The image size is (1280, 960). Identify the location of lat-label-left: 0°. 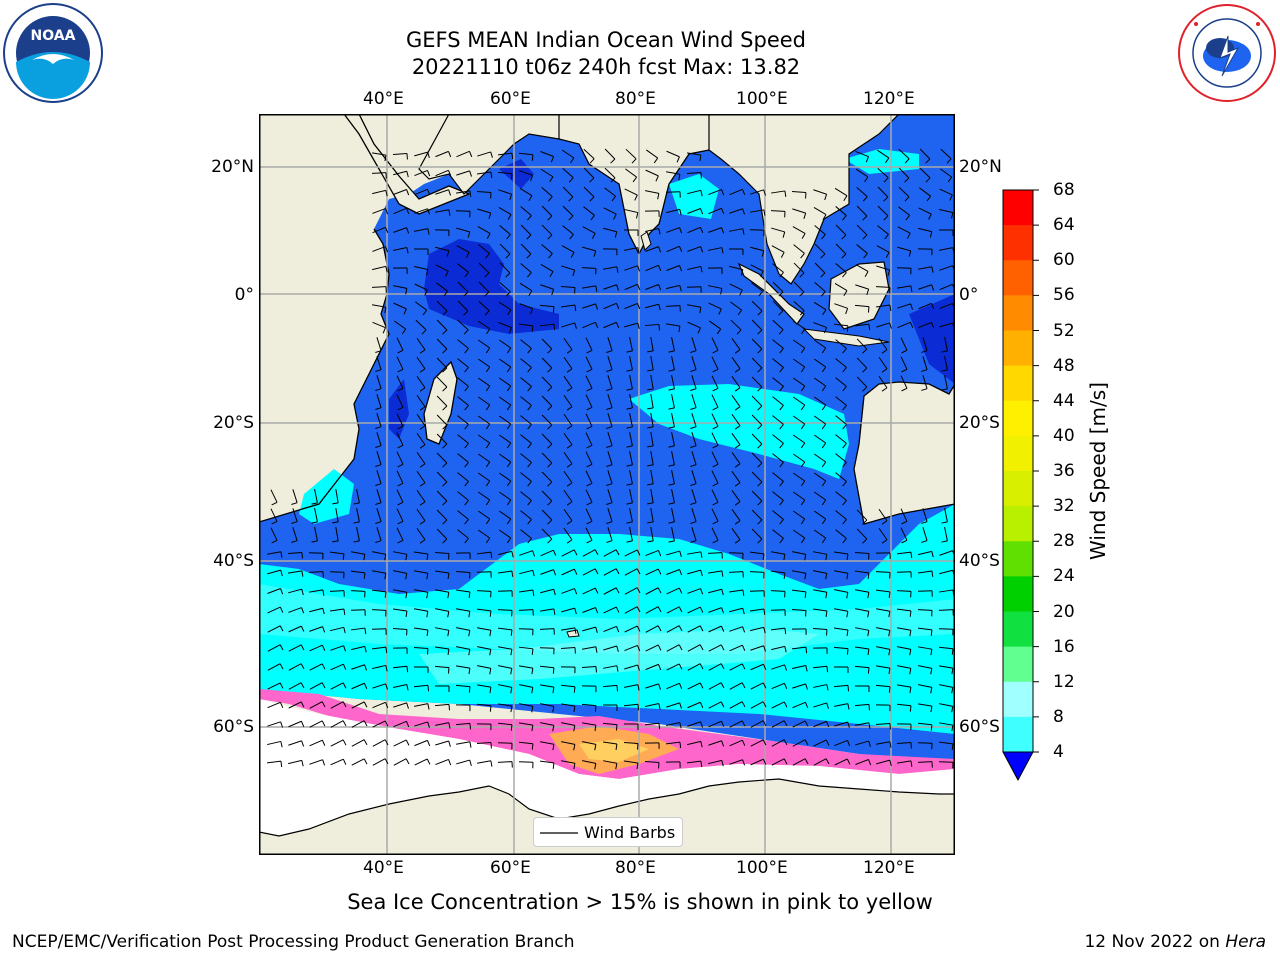
(244, 295).